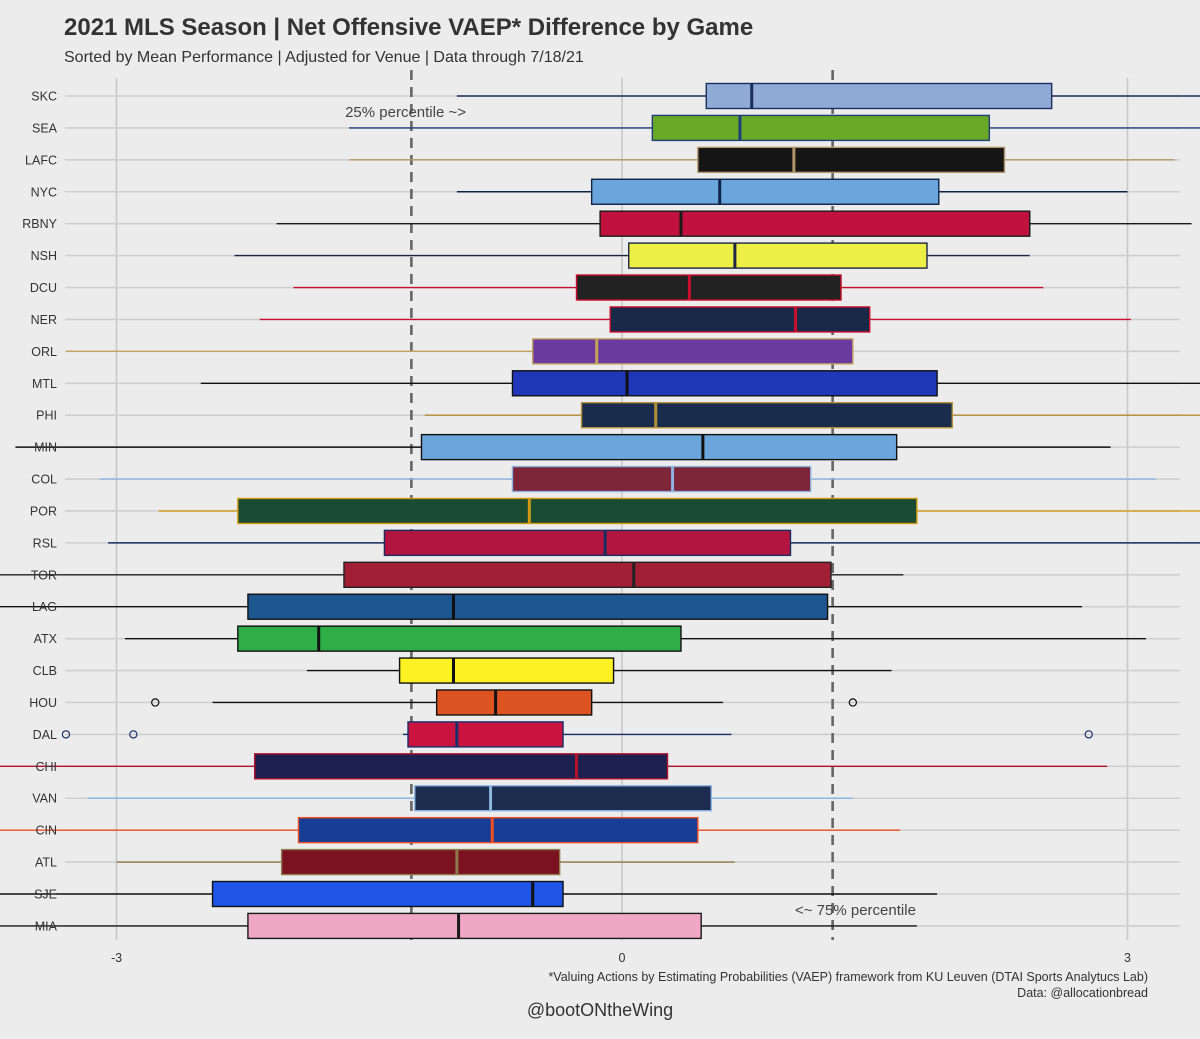  Describe the element at coordinates (44, 480) in the screenshot. I see `team-label: COL` at that location.